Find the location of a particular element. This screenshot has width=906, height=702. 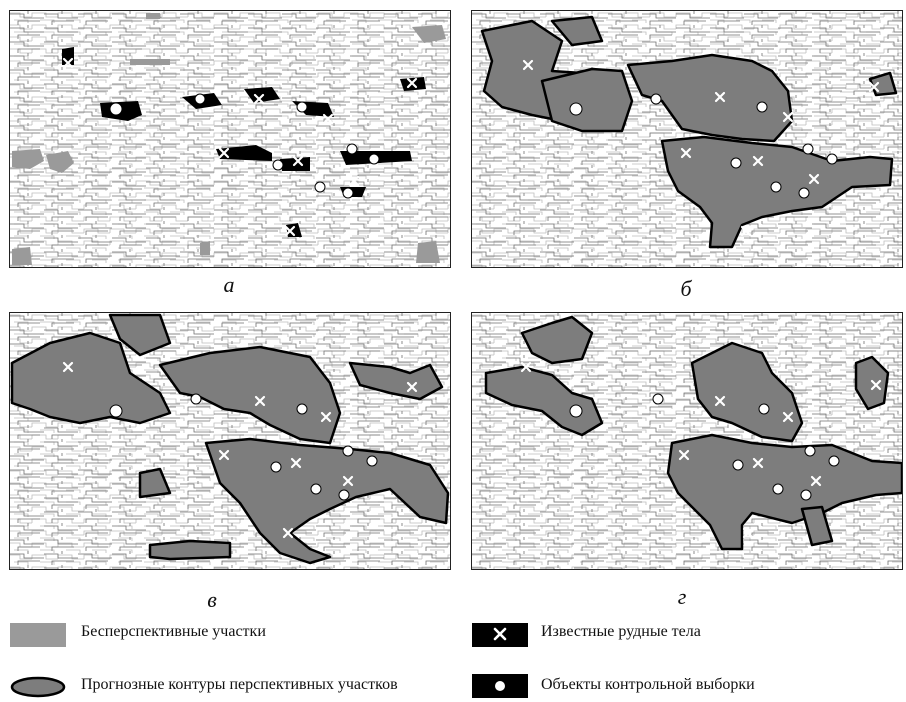

panel-label-v: в is located at coordinates (212, 599).